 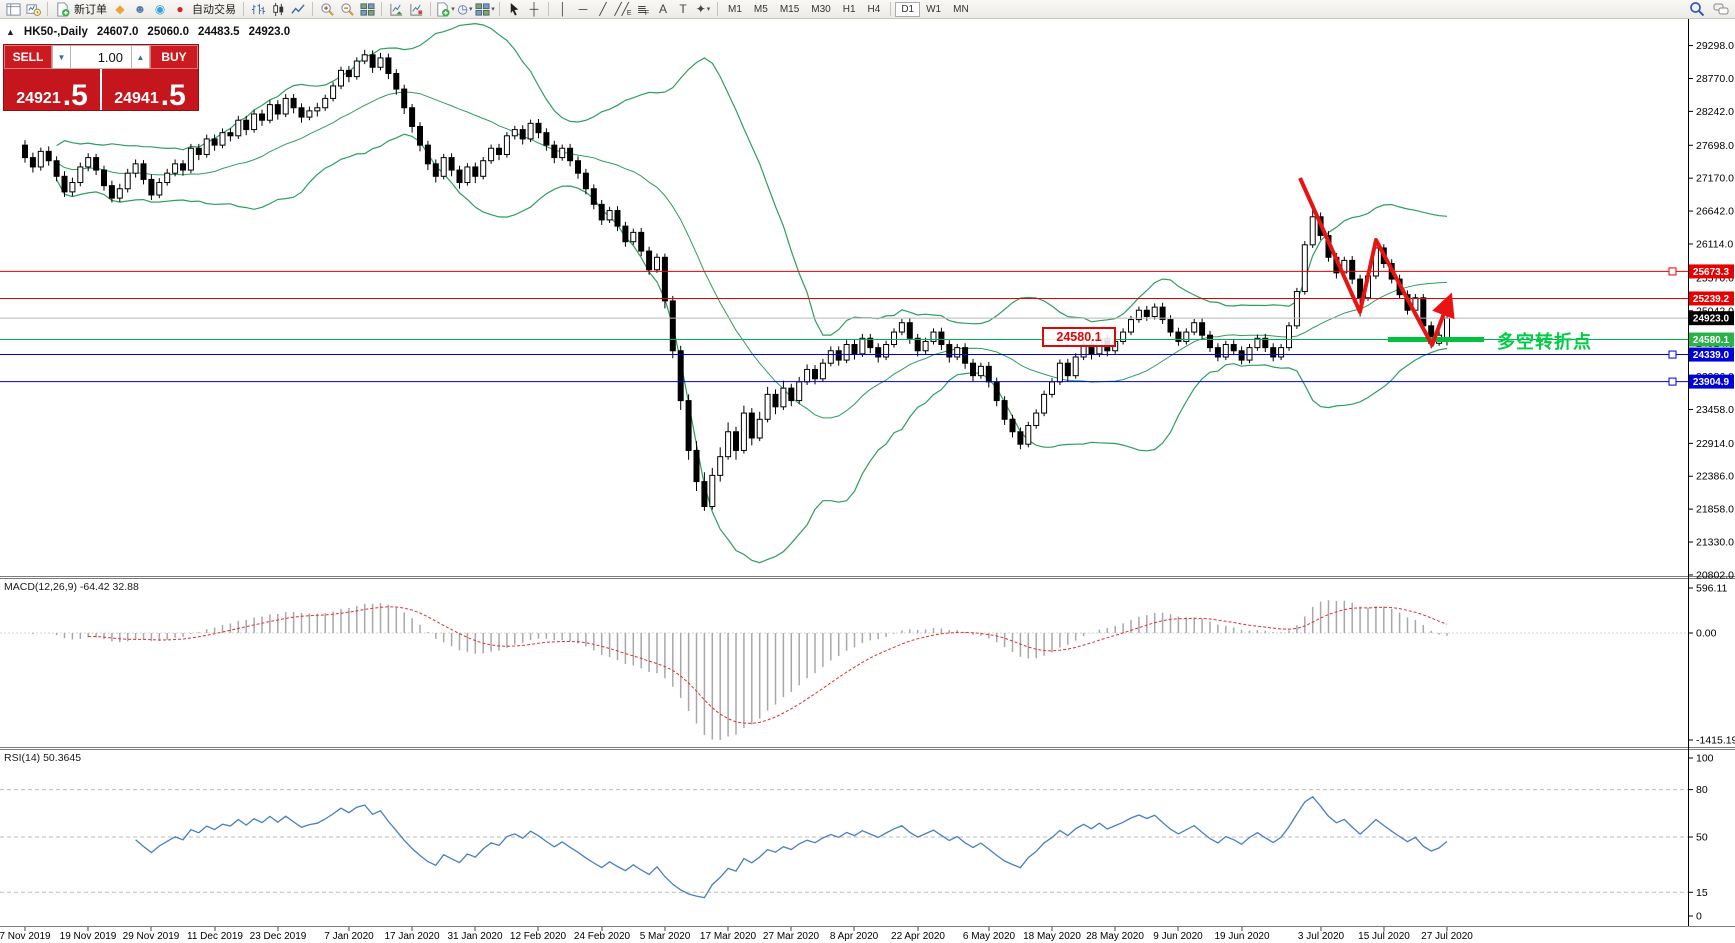 I want to click on svg-text: 12 Feb 2020, so click(x=538, y=936).